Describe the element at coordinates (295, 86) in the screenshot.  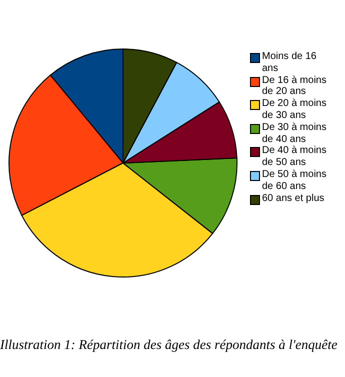
I see `legend-label: De 16 à moins de 20 ans` at that location.